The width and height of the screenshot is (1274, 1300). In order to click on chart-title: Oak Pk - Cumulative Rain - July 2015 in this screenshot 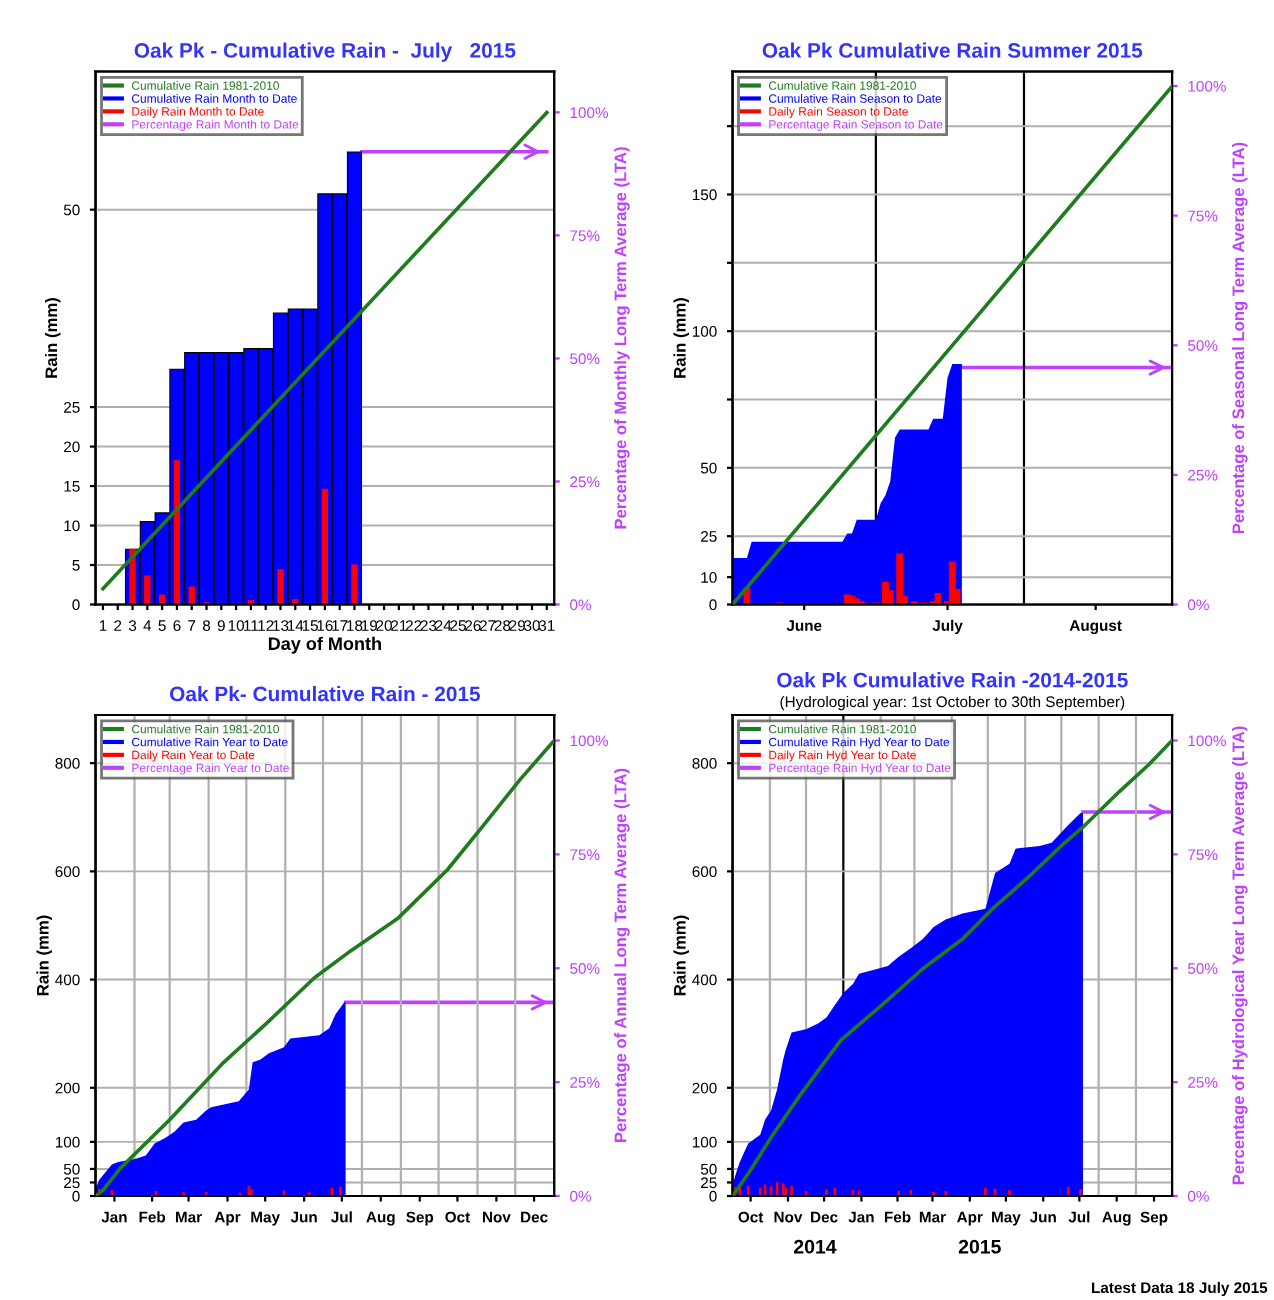, I will do `click(325, 52)`.